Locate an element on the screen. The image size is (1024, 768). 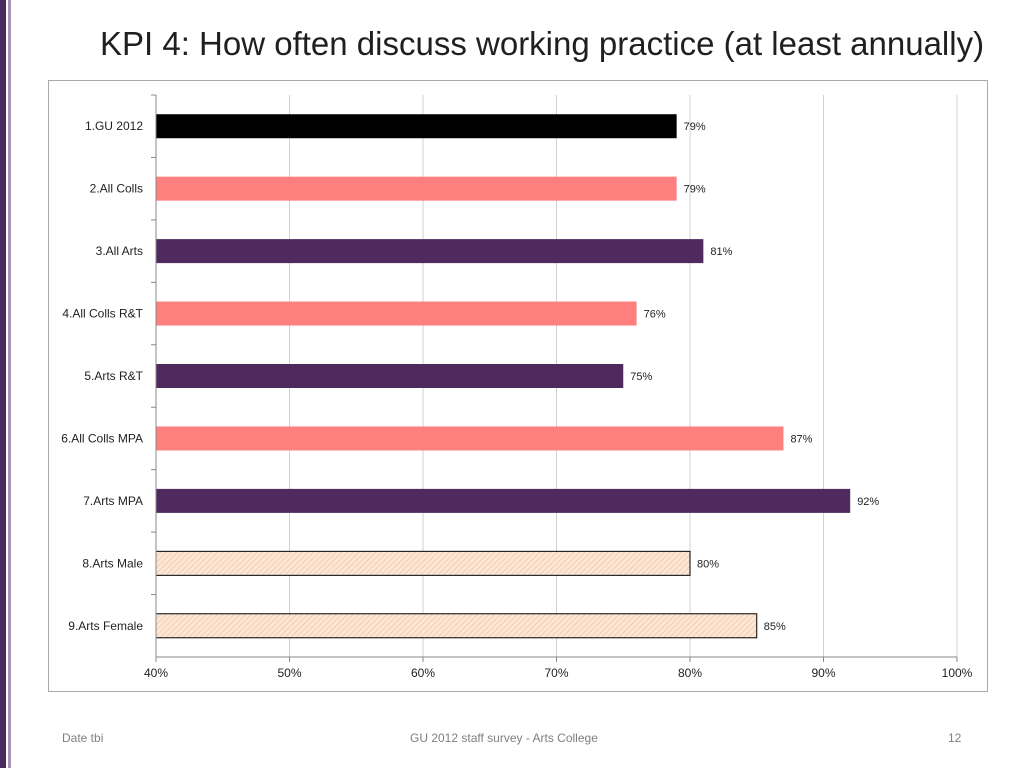
category-label: 7.Arts MPA is located at coordinates (113, 501).